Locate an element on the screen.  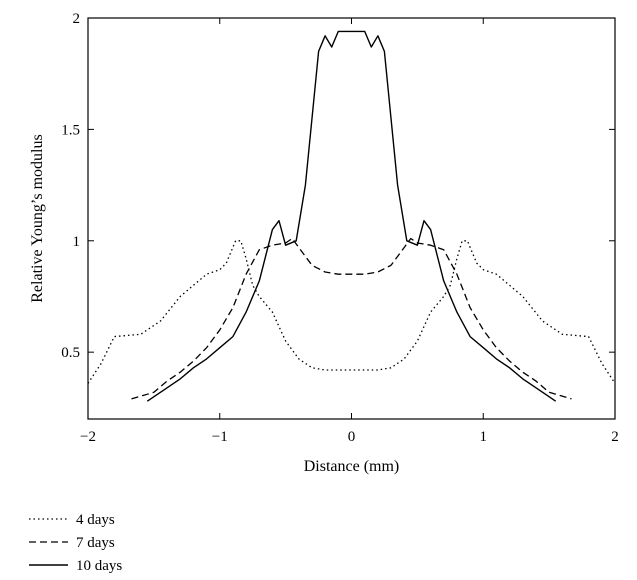
legend-label-1: 4 days is located at coordinates (95, 520).